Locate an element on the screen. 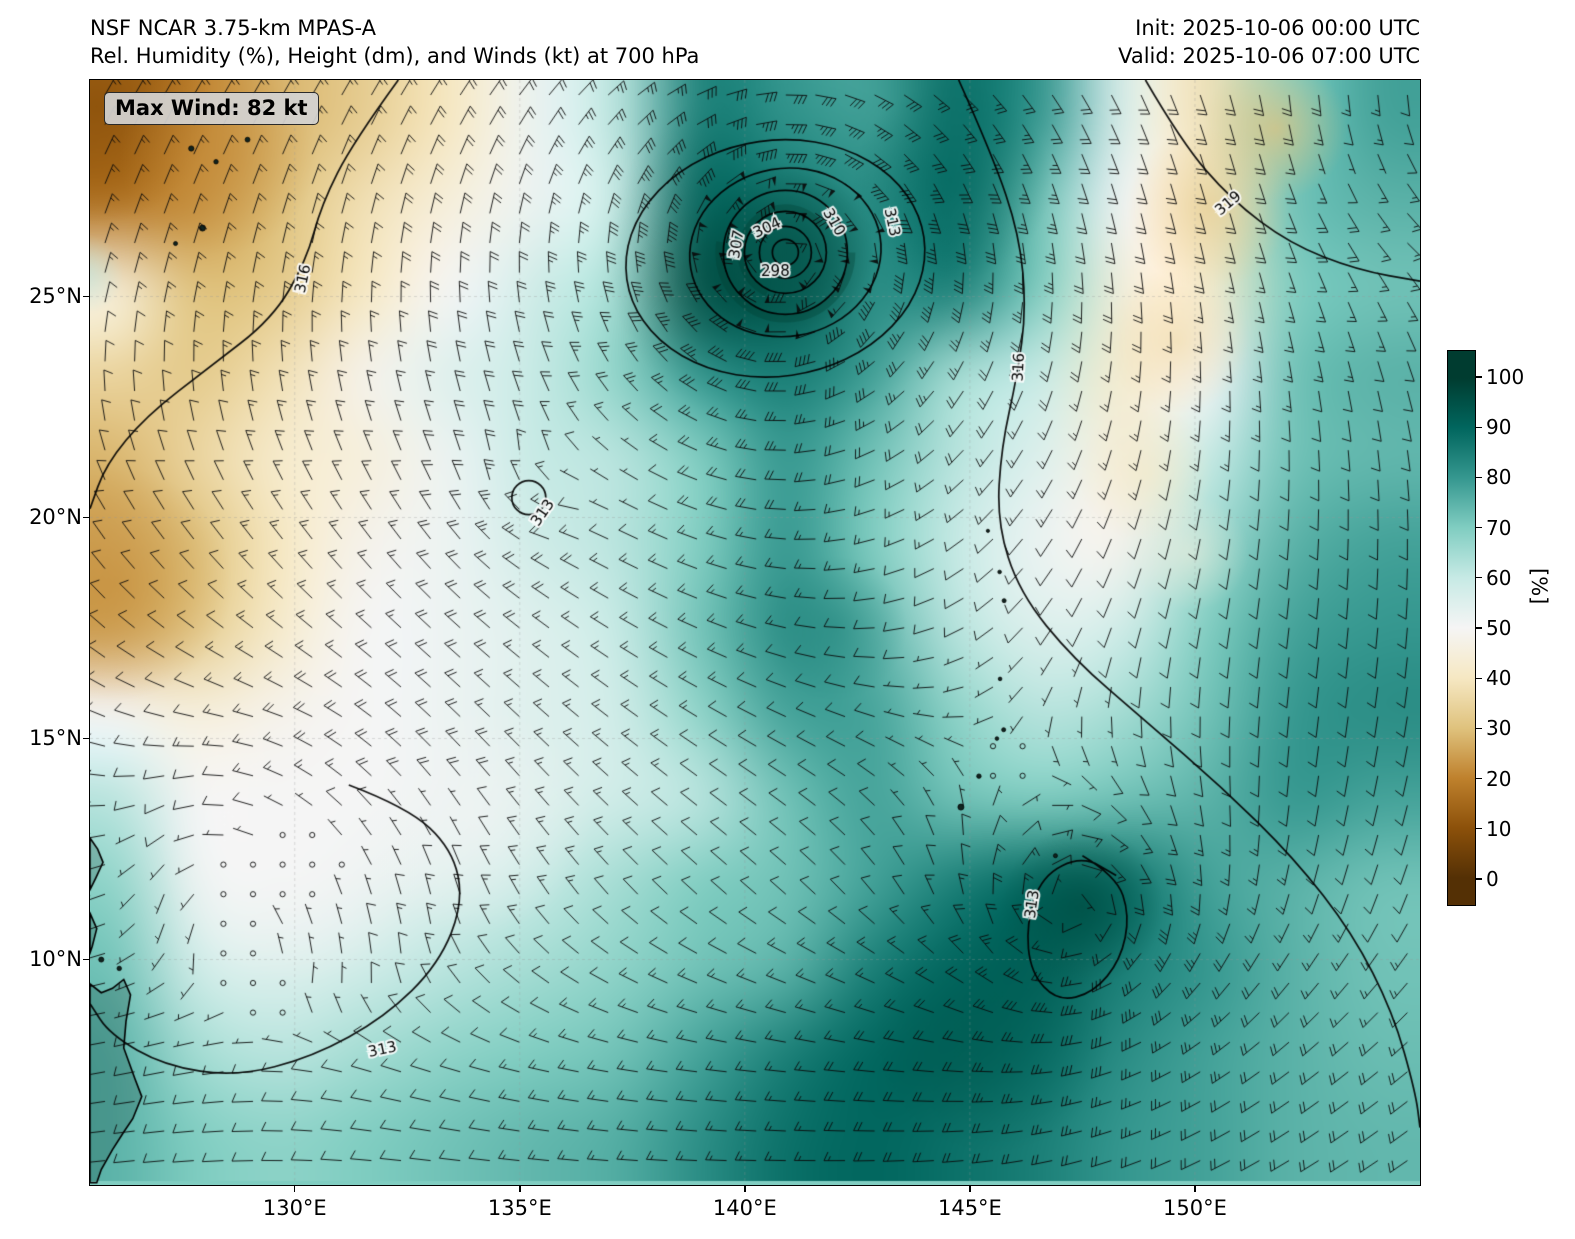 This screenshot has width=1575, height=1239. y-tick-label: 10°N is located at coordinates (55, 958).